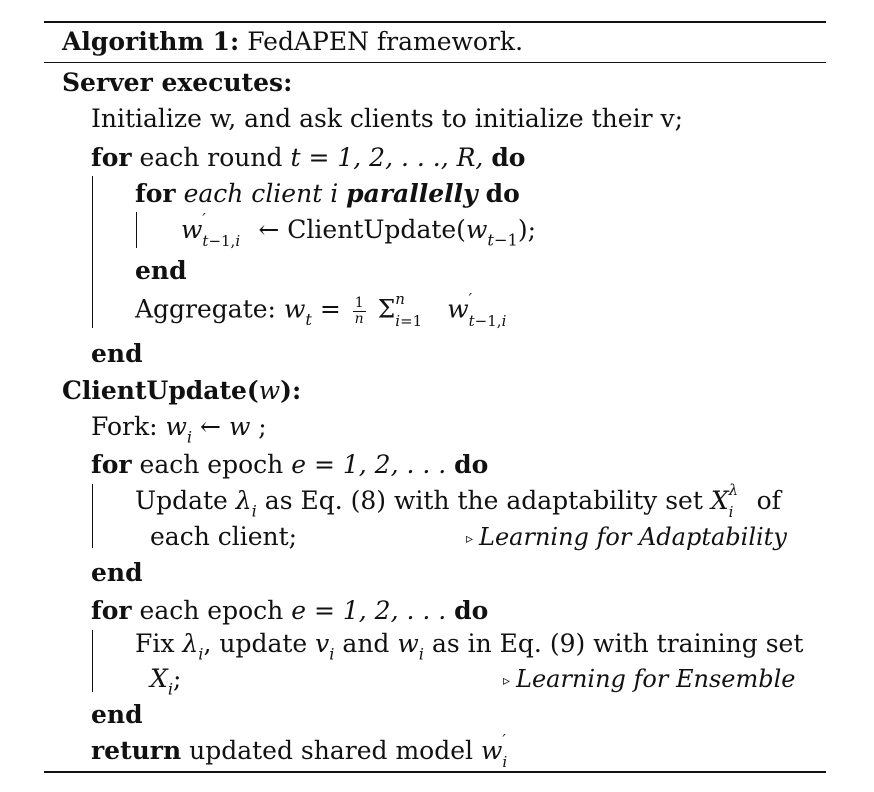  What do you see at coordinates (626, 537) in the screenshot?
I see `comment-adaptability: ▹ Learning for Adaptability` at bounding box center [626, 537].